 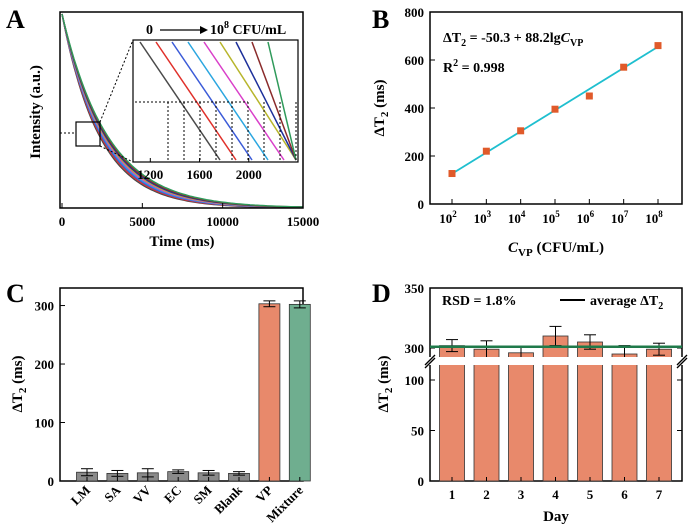 I want to click on c-y-tick-label-1: 100, so click(x=45, y=423).